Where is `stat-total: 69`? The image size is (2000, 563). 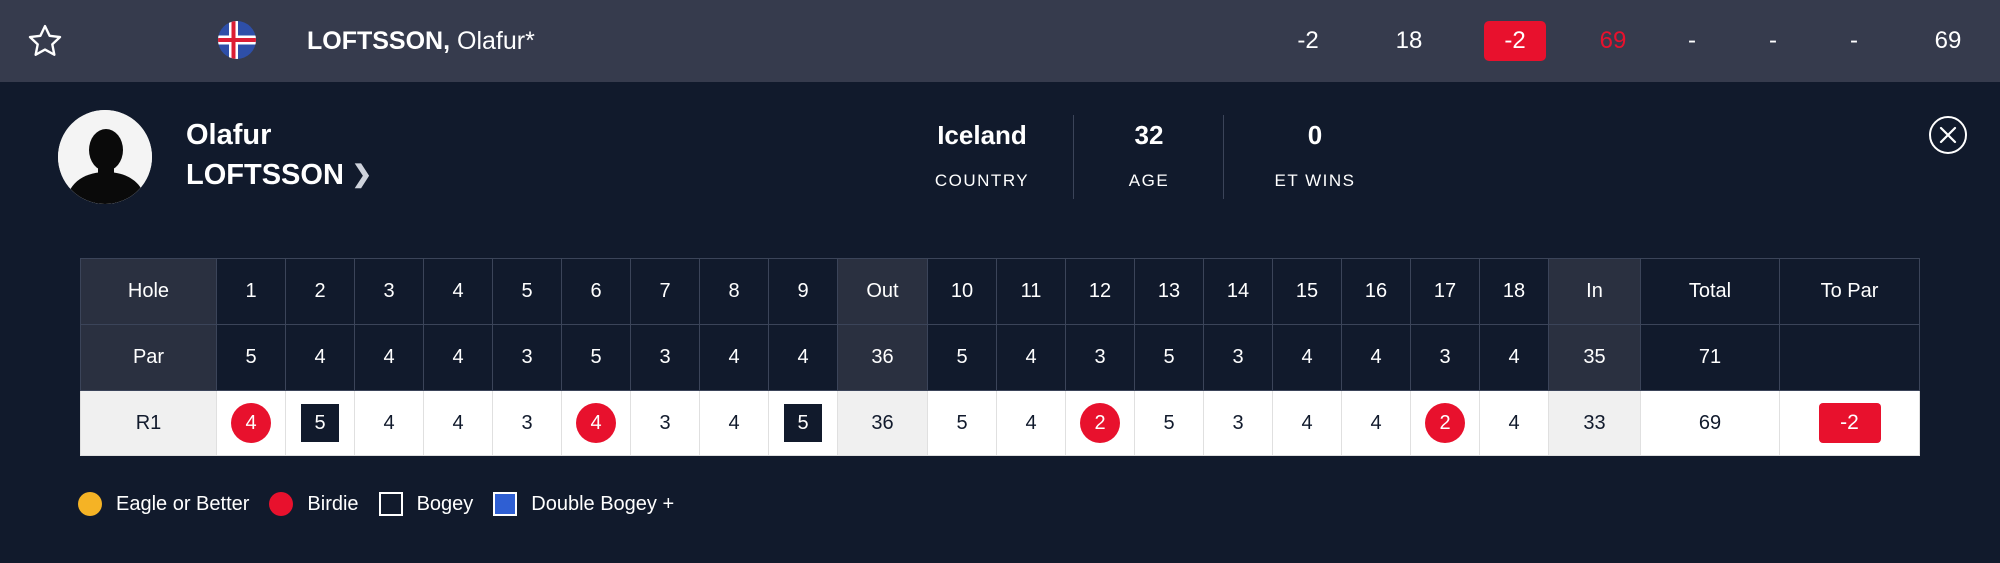
stat-total: 69 is located at coordinates (1948, 40).